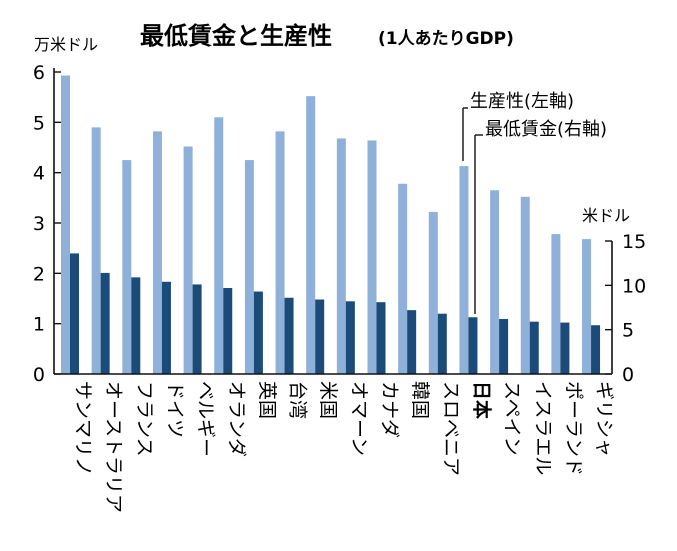  Describe the element at coordinates (481, 400) in the screenshot. I see `category-label: 日本` at that location.